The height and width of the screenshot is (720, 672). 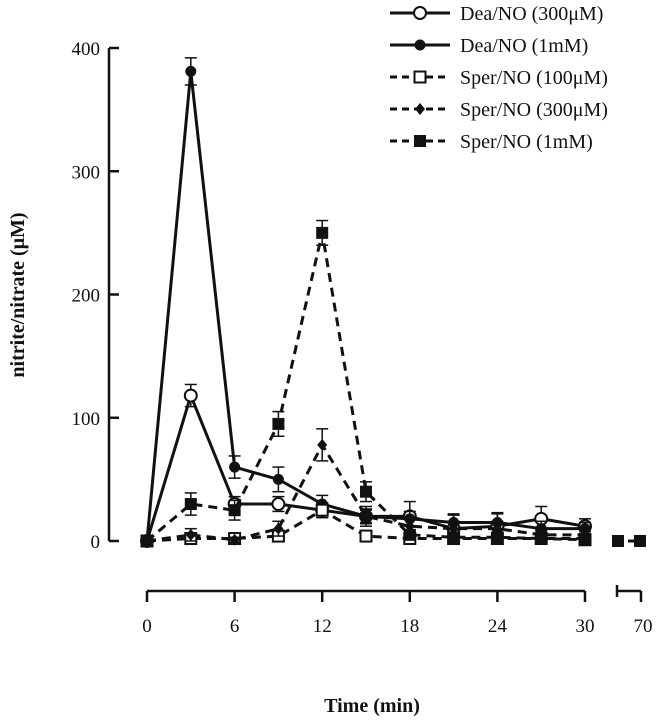 I want to click on x-tick-label: 30, so click(x=585, y=626).